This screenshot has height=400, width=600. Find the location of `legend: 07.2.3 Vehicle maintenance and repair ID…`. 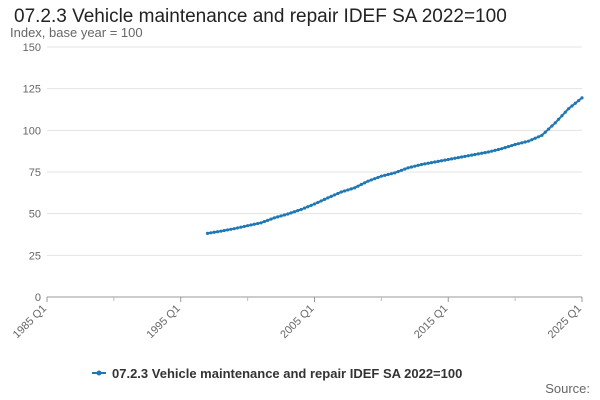

legend: 07.2.3 Vehicle maintenance and repair ID… is located at coordinates (277, 373).